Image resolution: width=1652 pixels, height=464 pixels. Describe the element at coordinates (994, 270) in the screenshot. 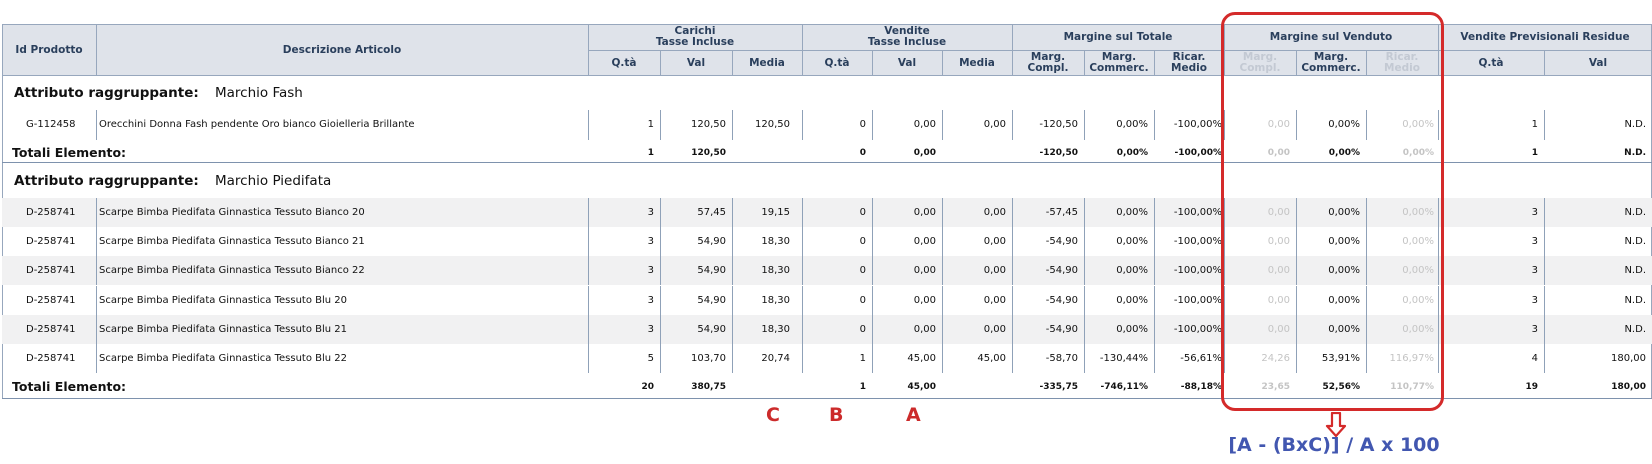

I see `row-v-media: 0,00` at that location.